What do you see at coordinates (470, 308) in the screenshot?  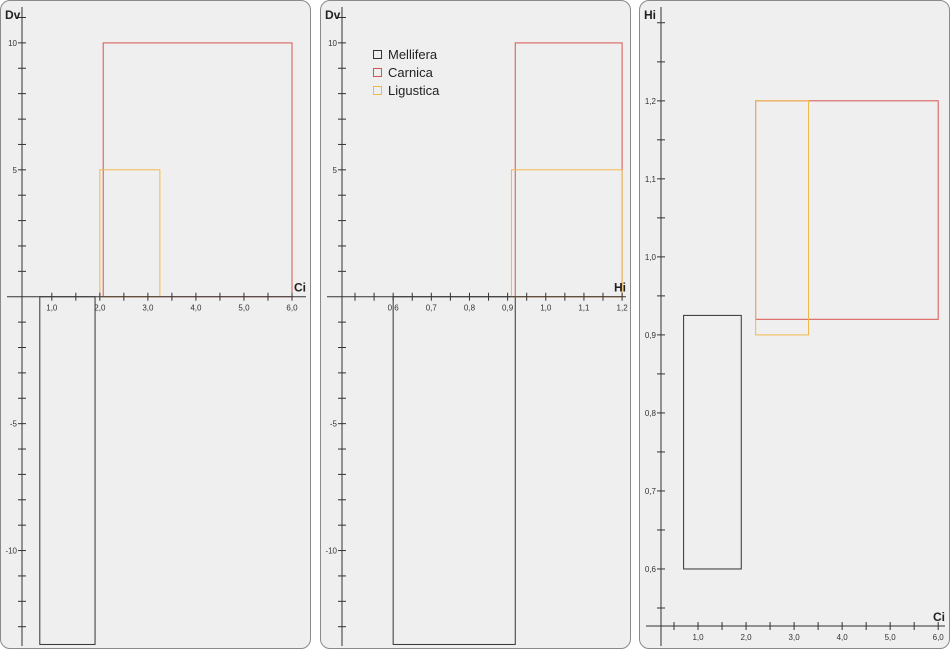 I see `x-tick-label: 0,8` at bounding box center [470, 308].